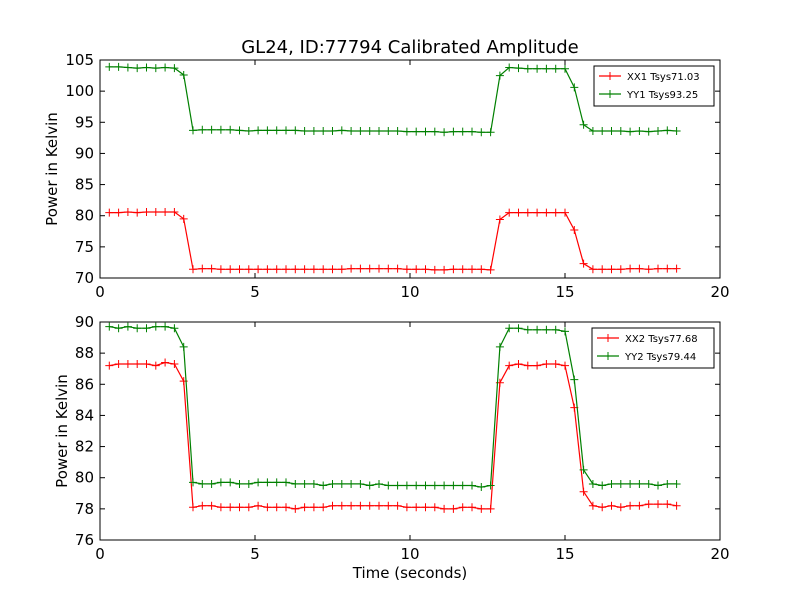 This screenshot has width=800, height=600. Describe the element at coordinates (79, 60) in the screenshot. I see `y-tick-label: 105` at that location.